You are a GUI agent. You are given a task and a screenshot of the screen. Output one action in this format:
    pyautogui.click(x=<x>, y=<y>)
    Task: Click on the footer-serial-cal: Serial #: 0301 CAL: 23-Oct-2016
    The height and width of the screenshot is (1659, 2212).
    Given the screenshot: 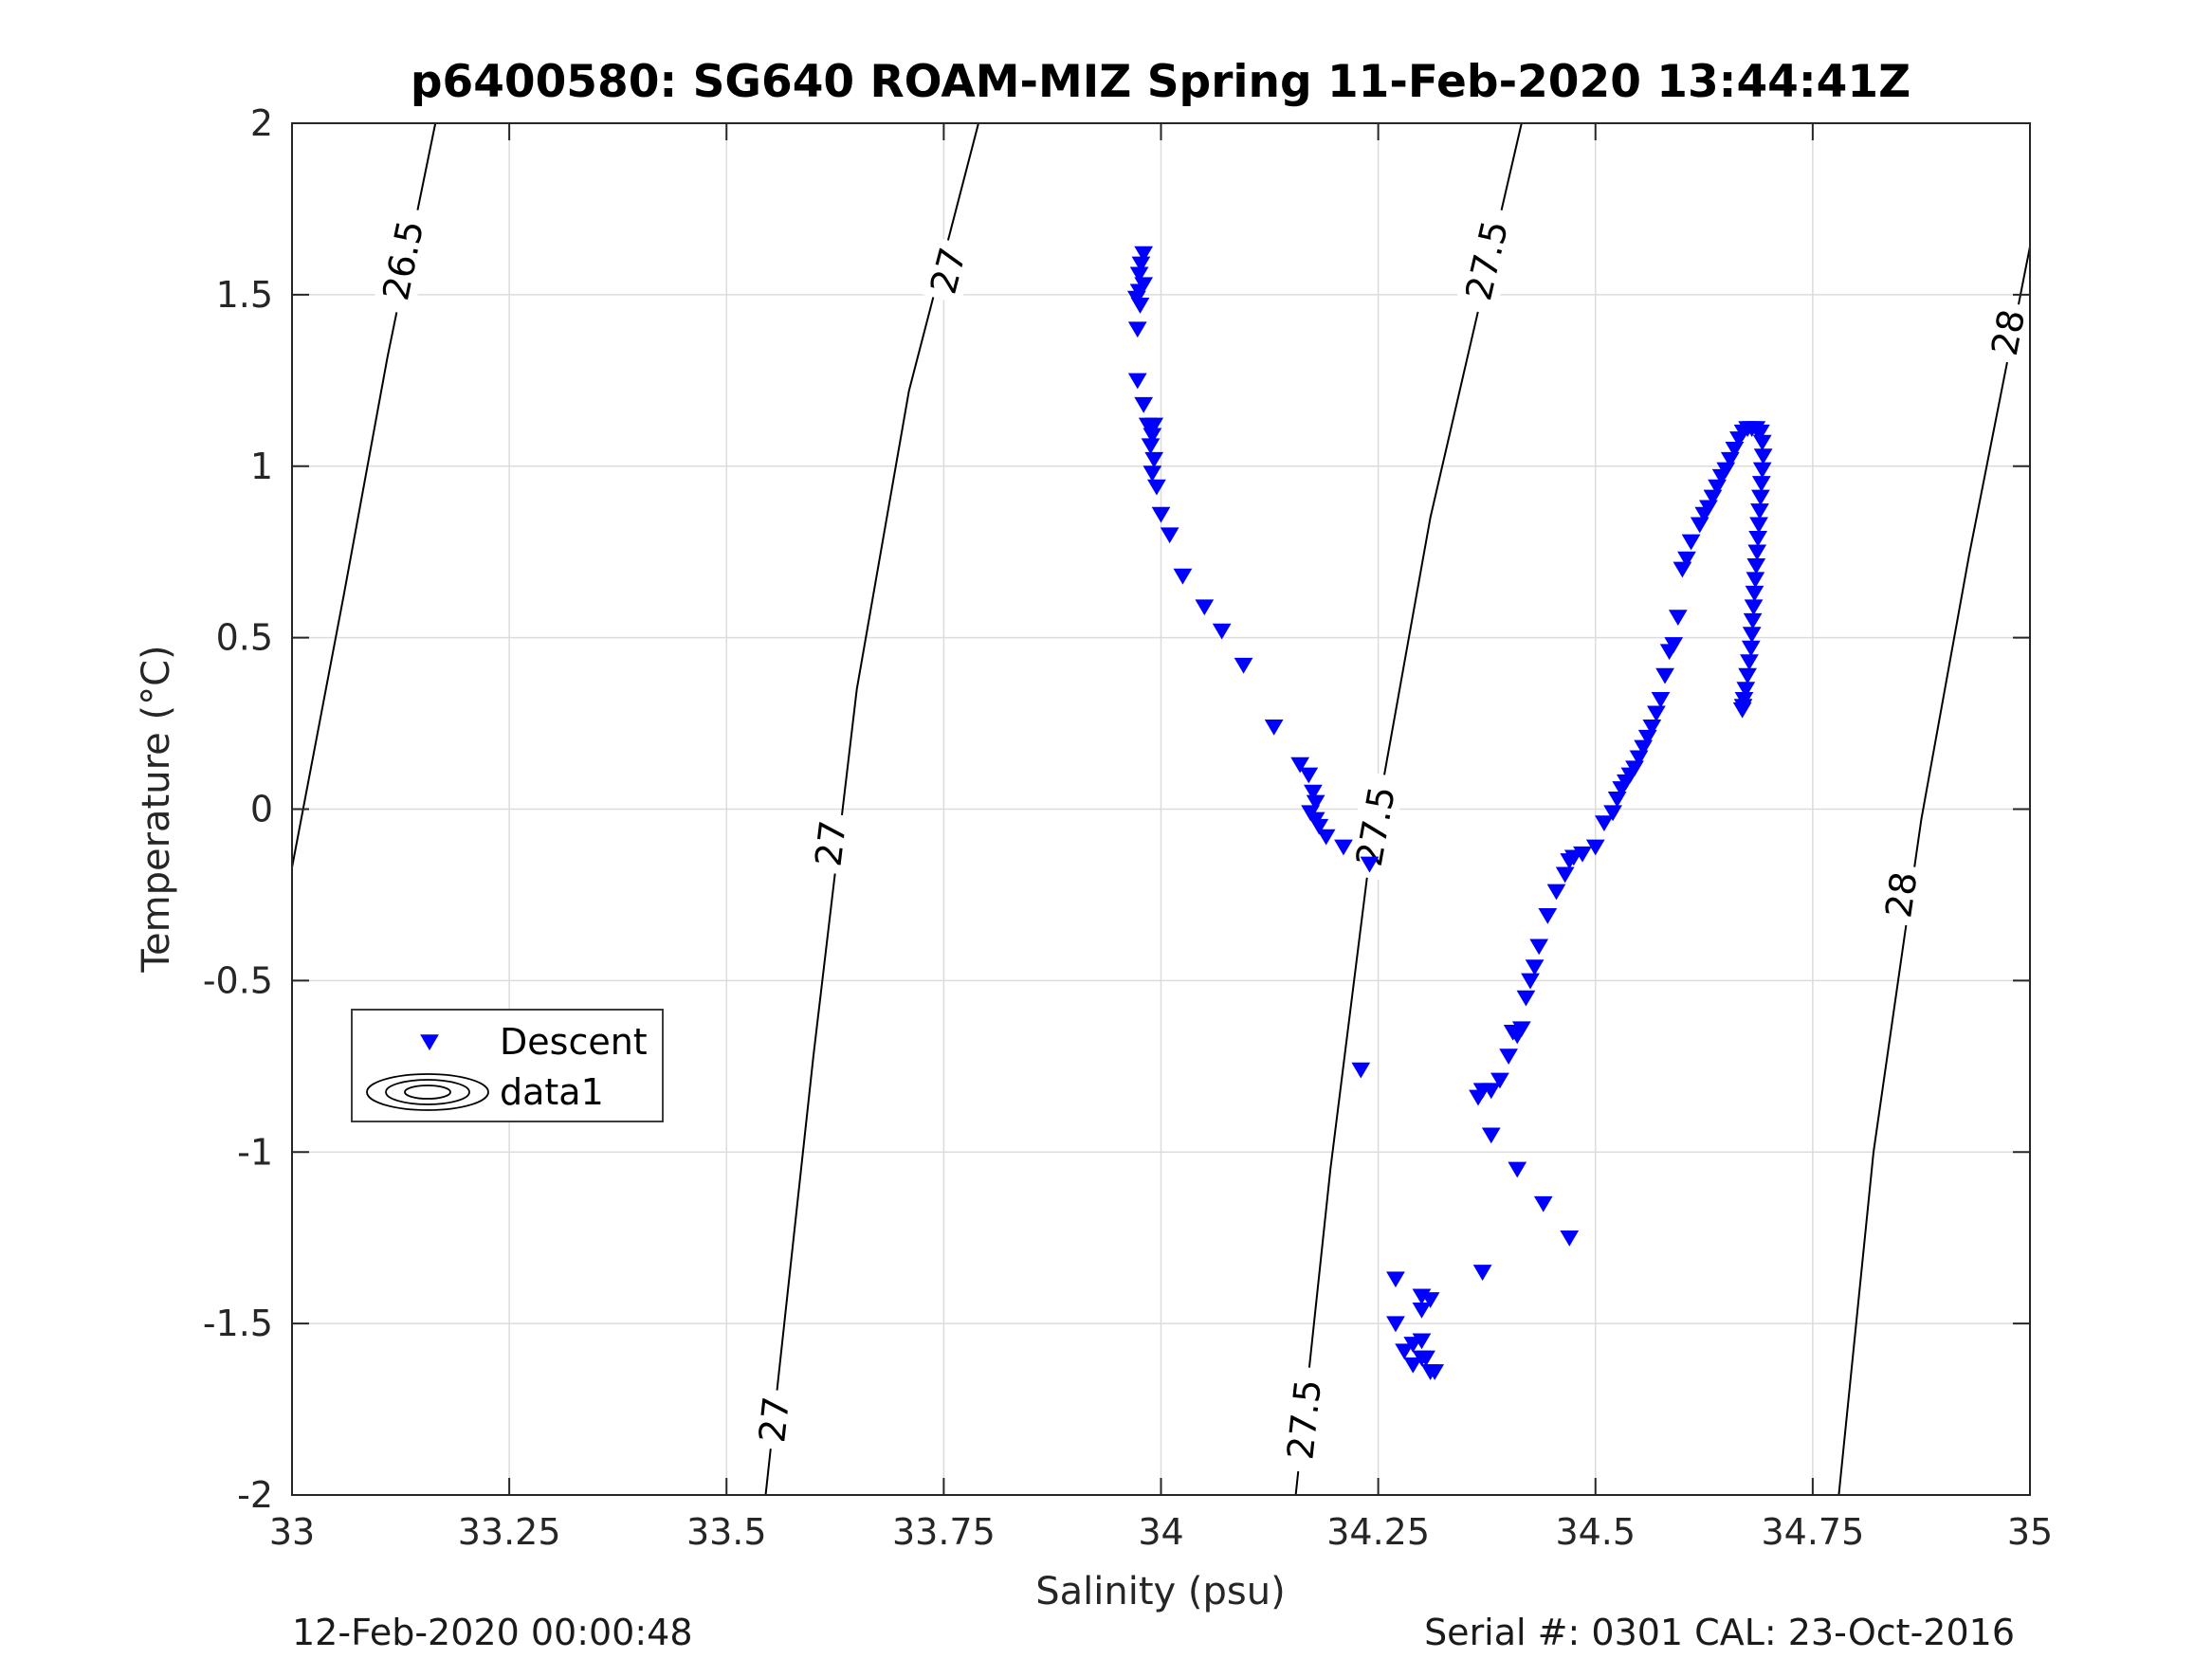 What is the action you would take?
    pyautogui.click(x=1719, y=1632)
    